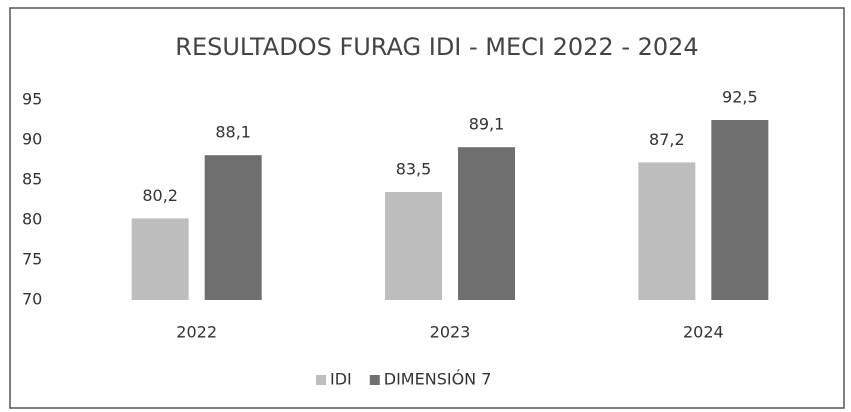 The image size is (851, 412). Describe the element at coordinates (160, 195) in the screenshot. I see `value-label: 80,2` at that location.